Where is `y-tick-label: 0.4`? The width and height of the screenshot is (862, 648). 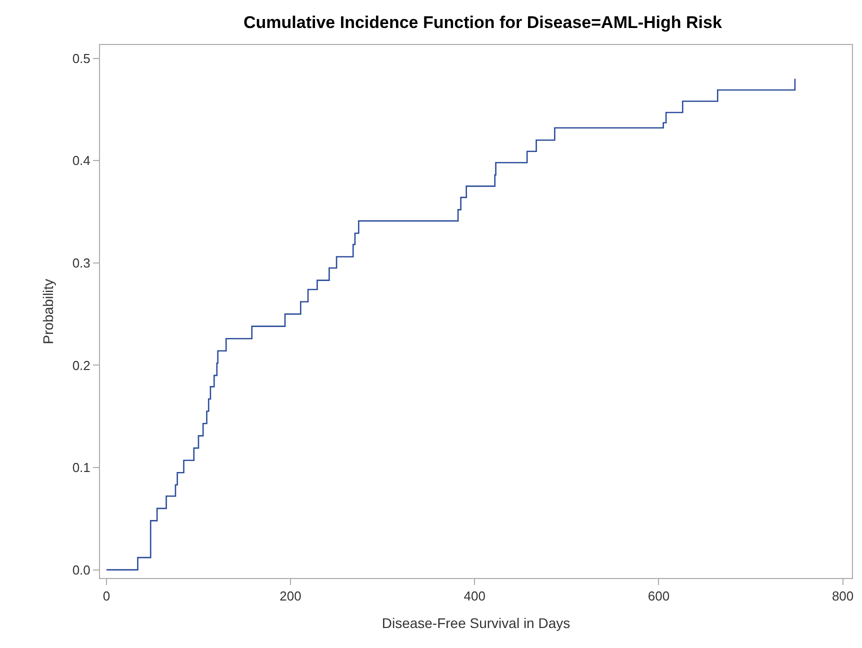
y-tick-label: 0.4 is located at coordinates (81, 160).